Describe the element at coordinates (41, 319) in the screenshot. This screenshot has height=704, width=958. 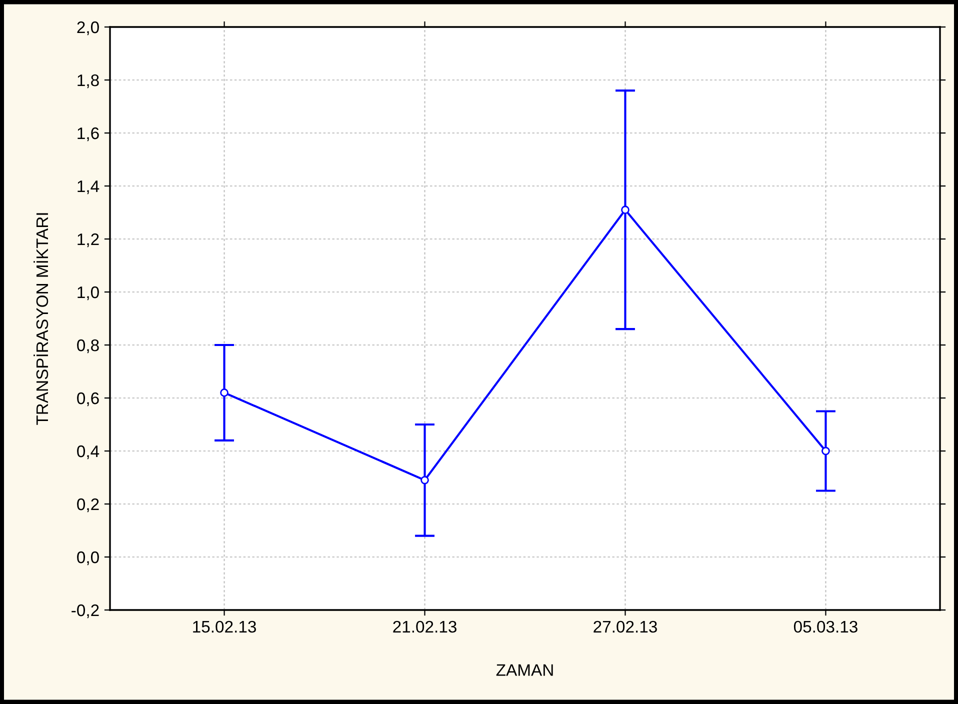
I see `y-axis-title: TRANSPİRASYON MİKTARI` at that location.